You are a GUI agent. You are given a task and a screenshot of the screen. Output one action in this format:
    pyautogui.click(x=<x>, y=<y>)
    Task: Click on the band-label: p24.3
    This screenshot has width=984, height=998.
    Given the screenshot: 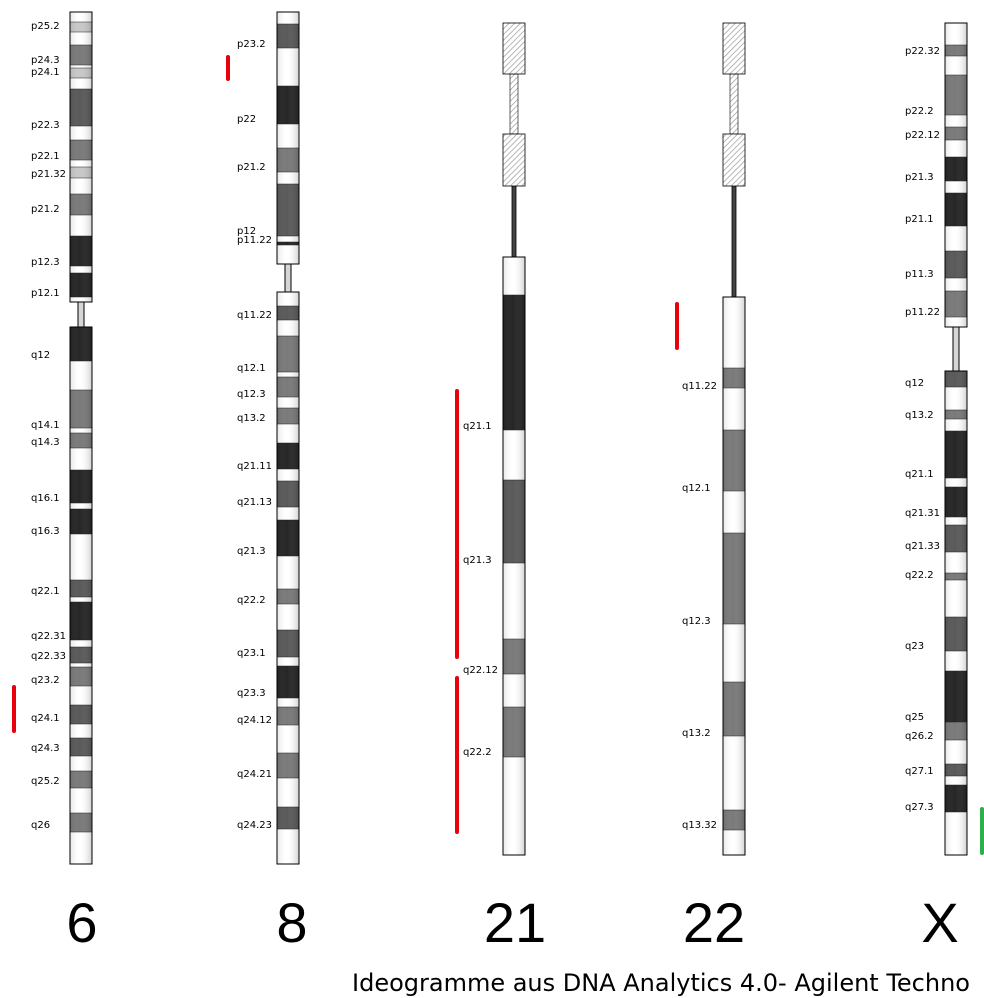 What is the action you would take?
    pyautogui.click(x=45, y=60)
    